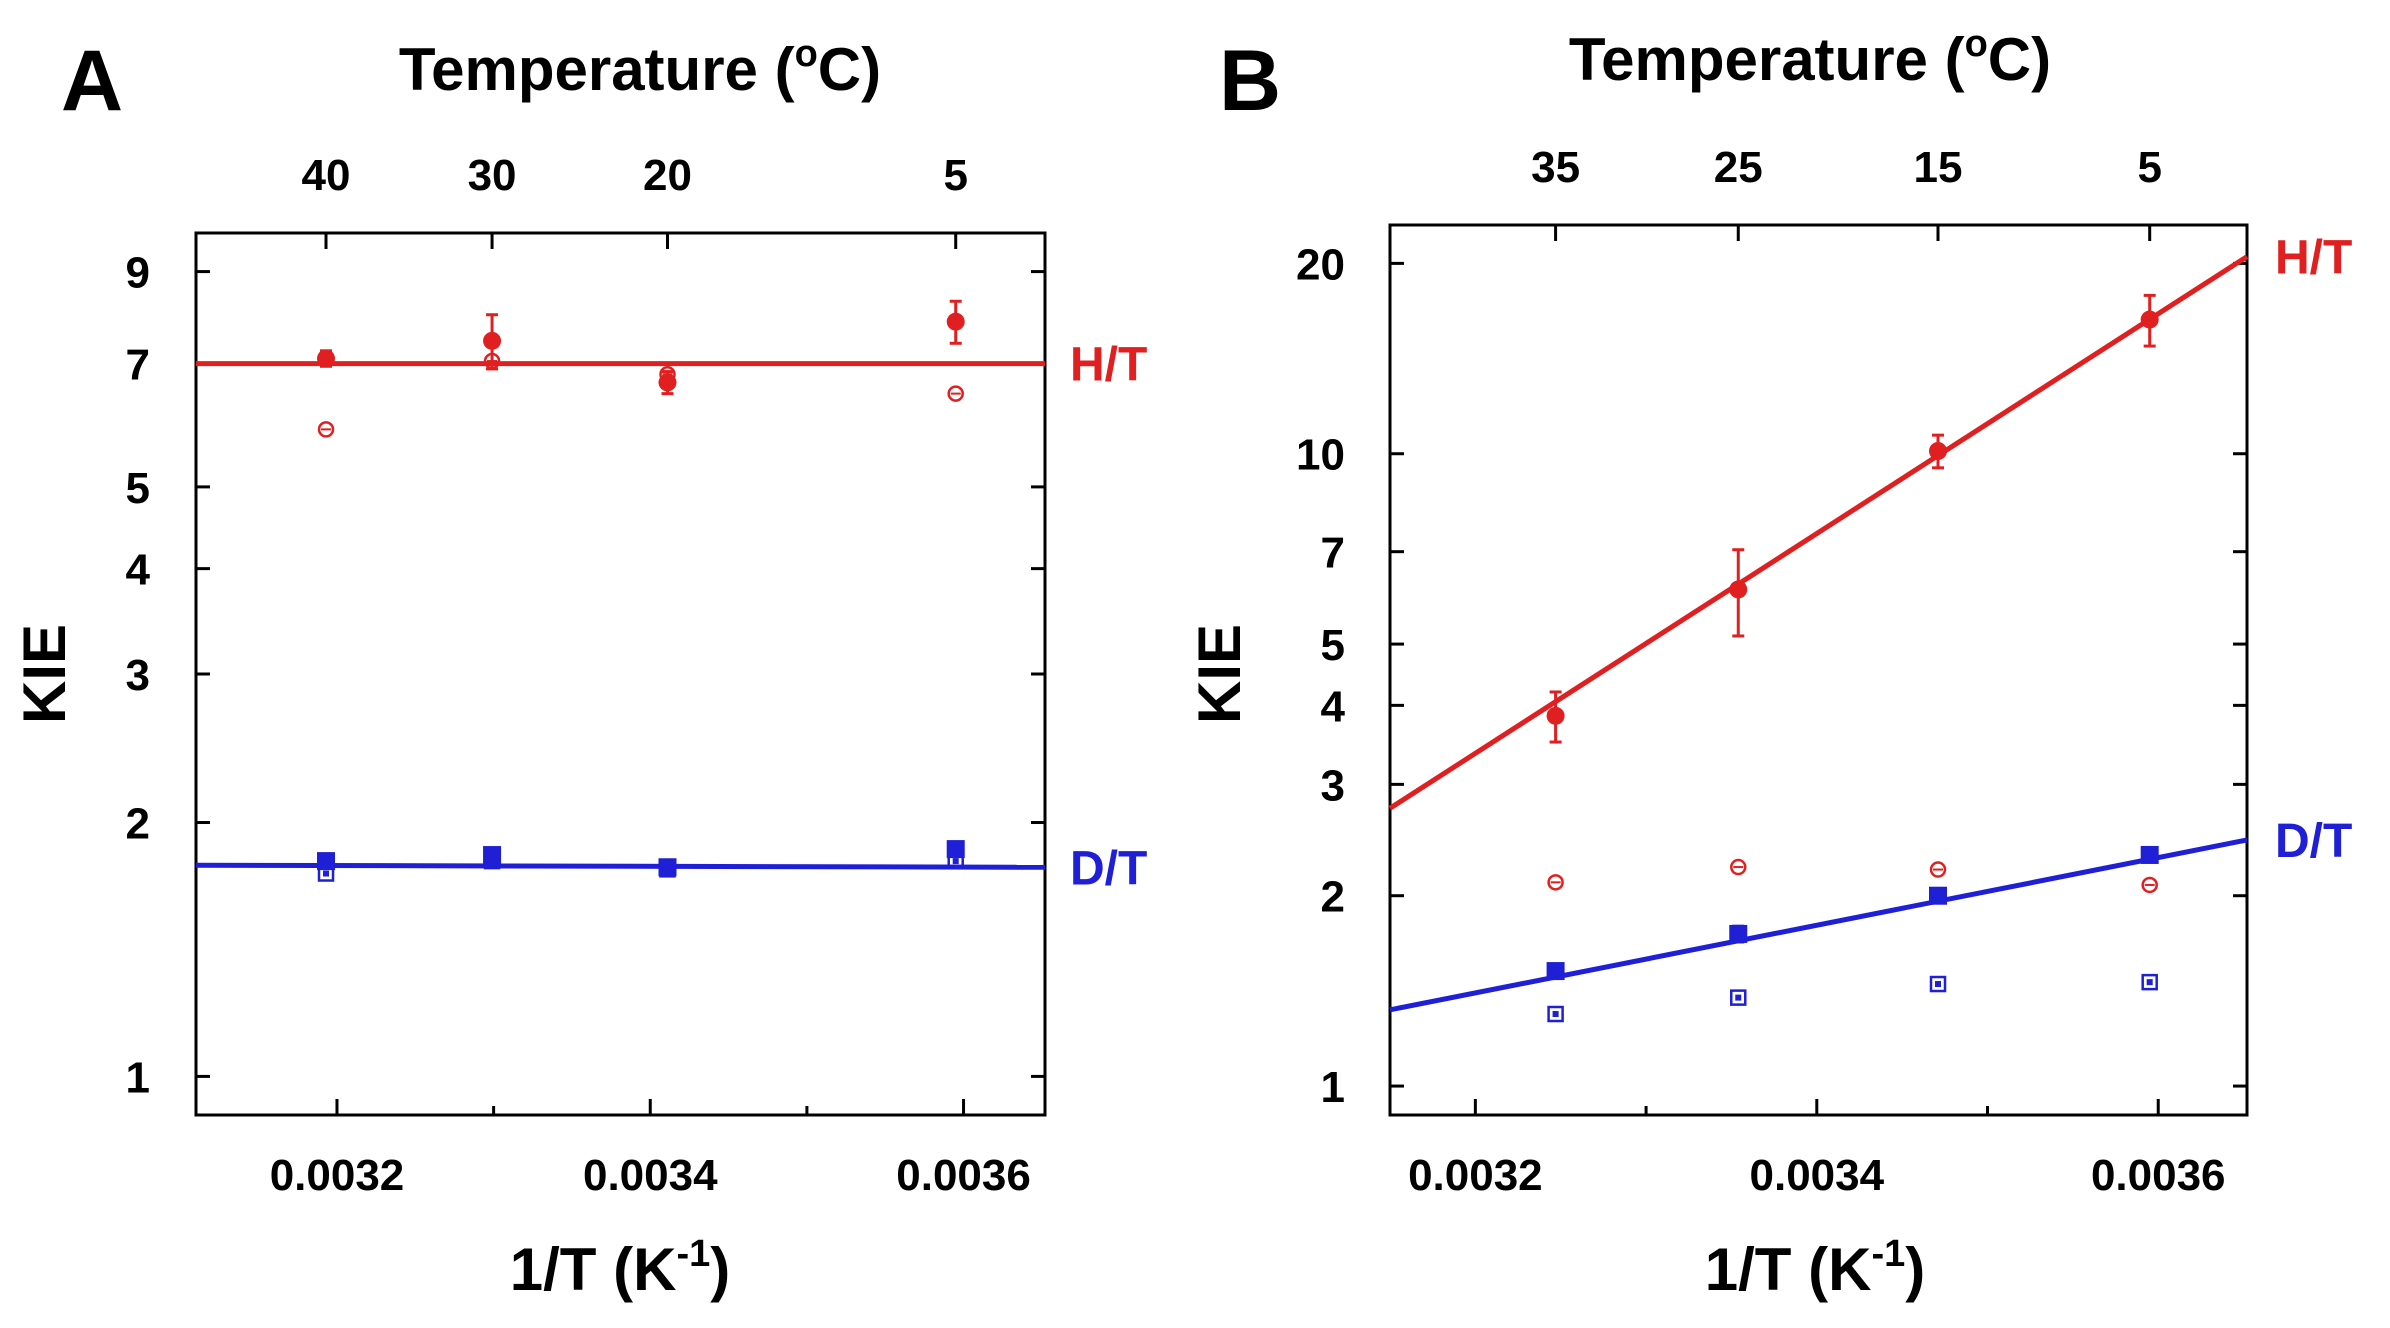 This screenshot has width=2390, height=1328. Describe the element at coordinates (1320, 264) in the screenshot. I see `y-tick-label: 20` at that location.